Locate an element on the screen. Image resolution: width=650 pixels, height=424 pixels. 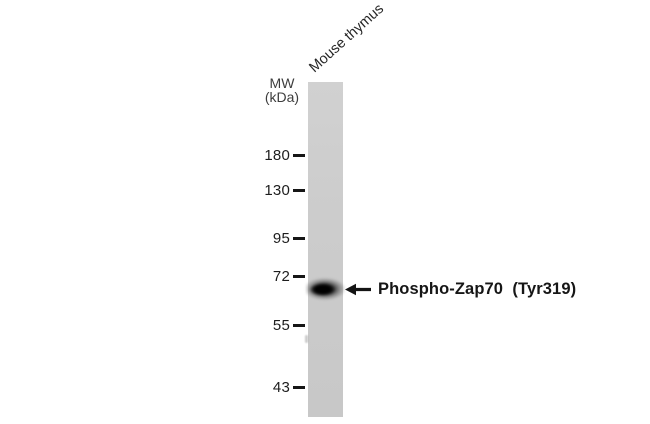
blot-lane is located at coordinates (325, 249).